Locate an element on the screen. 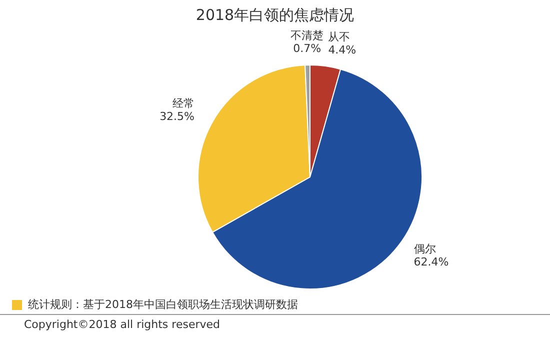 This screenshot has height=339, width=550. data-label: 62.4% is located at coordinates (431, 262).